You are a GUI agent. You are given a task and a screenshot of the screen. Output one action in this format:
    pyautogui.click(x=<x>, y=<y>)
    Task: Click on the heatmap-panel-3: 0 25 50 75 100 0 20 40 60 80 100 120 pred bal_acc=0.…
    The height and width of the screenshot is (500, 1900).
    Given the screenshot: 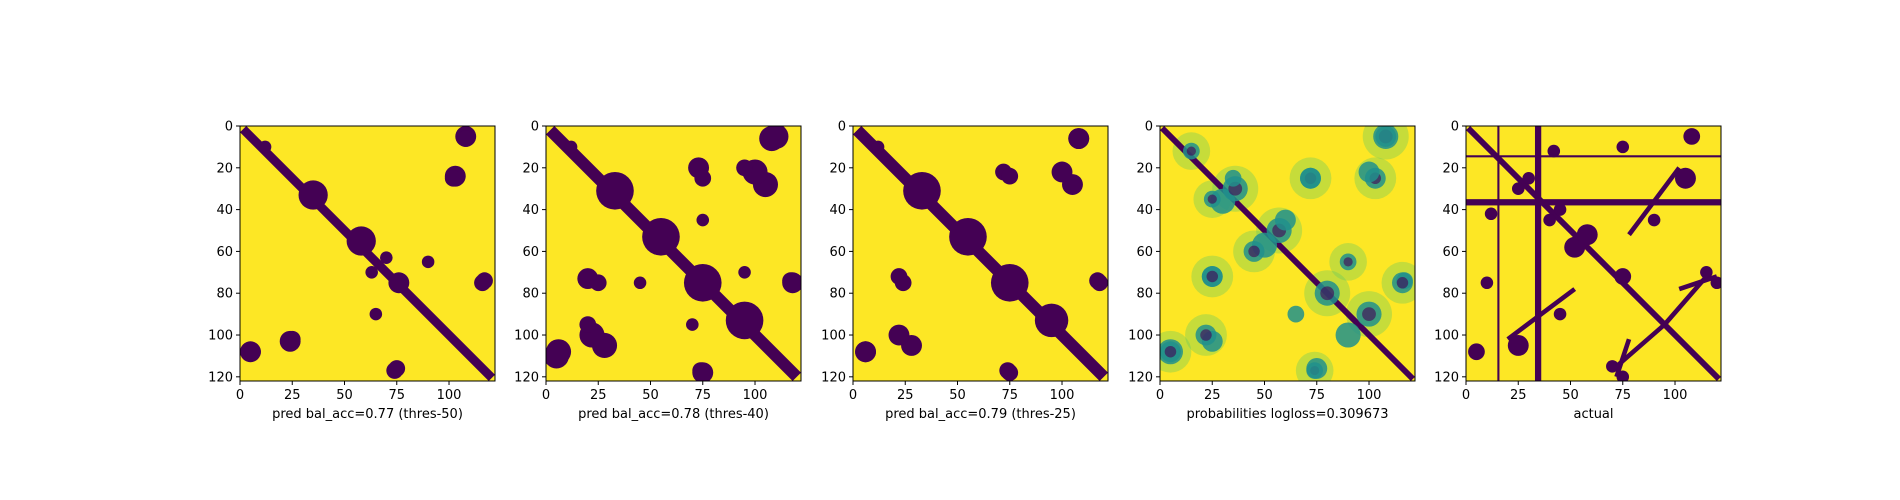 What is the action you would take?
    pyautogui.click(x=965, y=271)
    